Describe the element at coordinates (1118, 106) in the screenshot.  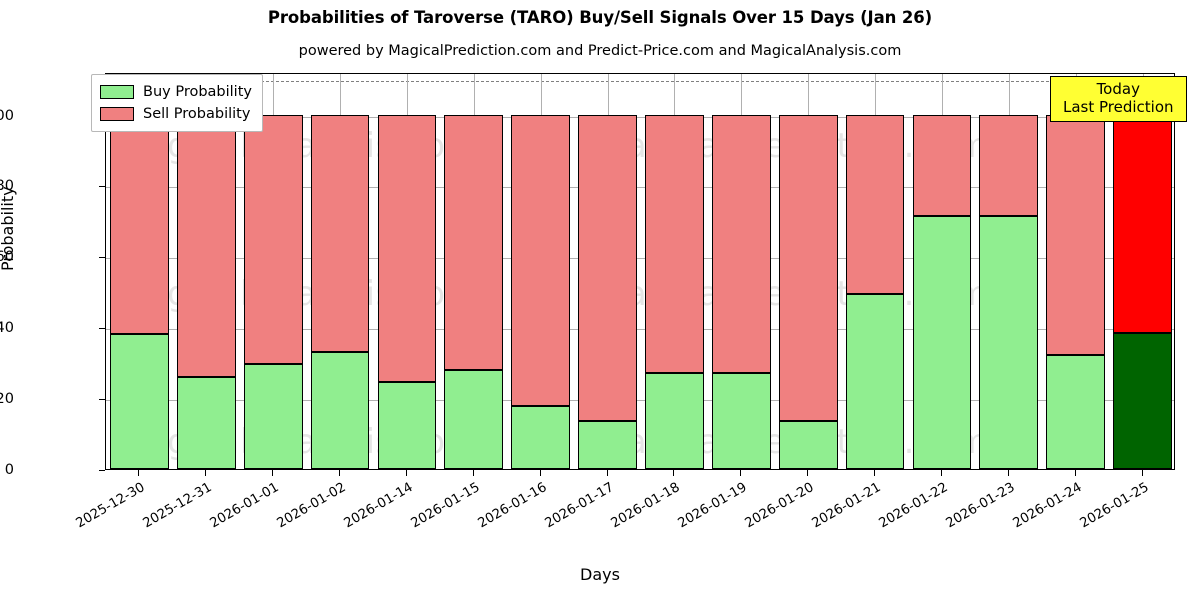
I see `today-label-line2: Last Prediction` at that location.